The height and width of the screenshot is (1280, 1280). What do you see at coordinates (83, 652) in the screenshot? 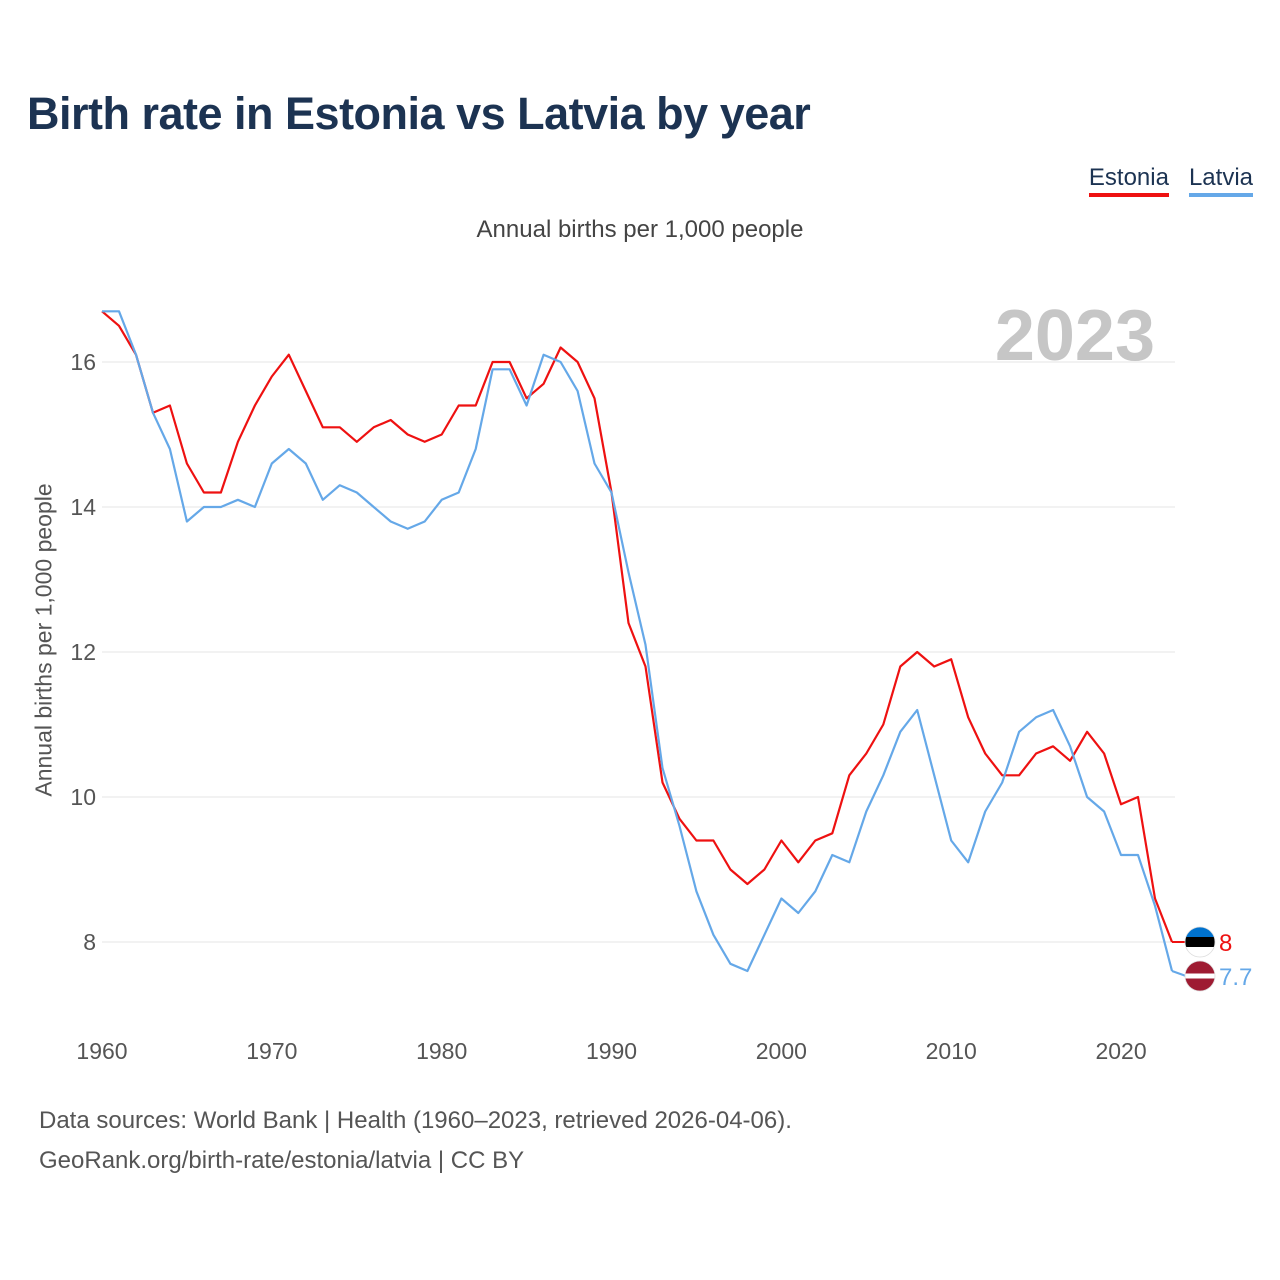
I see `y-tick-label: 12` at bounding box center [83, 652].